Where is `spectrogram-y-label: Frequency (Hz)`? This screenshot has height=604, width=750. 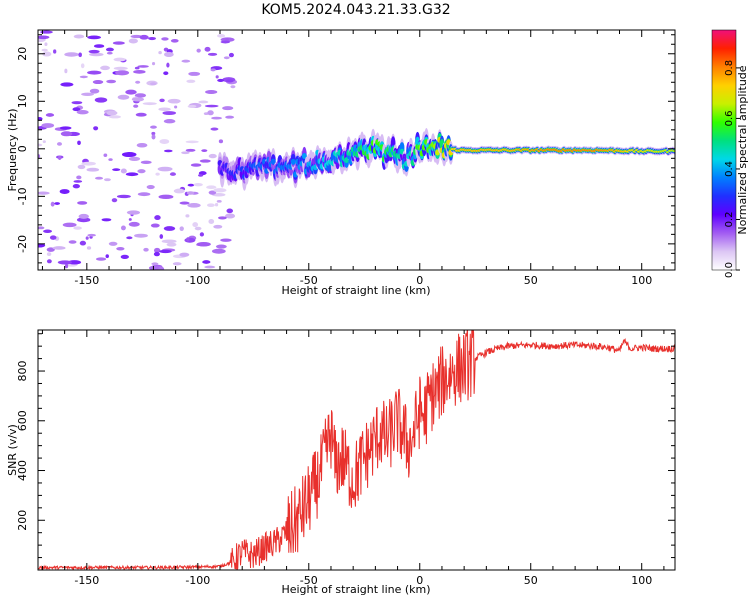
spectrogram-y-label: Frequency (Hz) is located at coordinates (12, 150).